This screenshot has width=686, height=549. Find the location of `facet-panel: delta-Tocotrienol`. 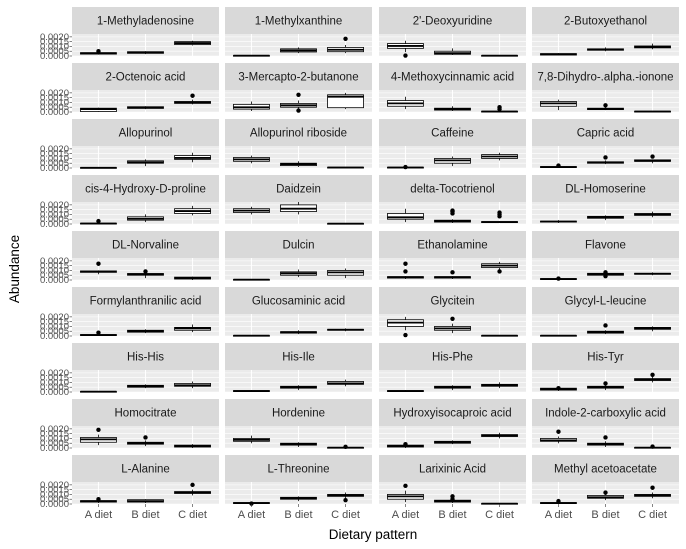

facet-panel: delta-Tocotrienol is located at coordinates (452, 200).